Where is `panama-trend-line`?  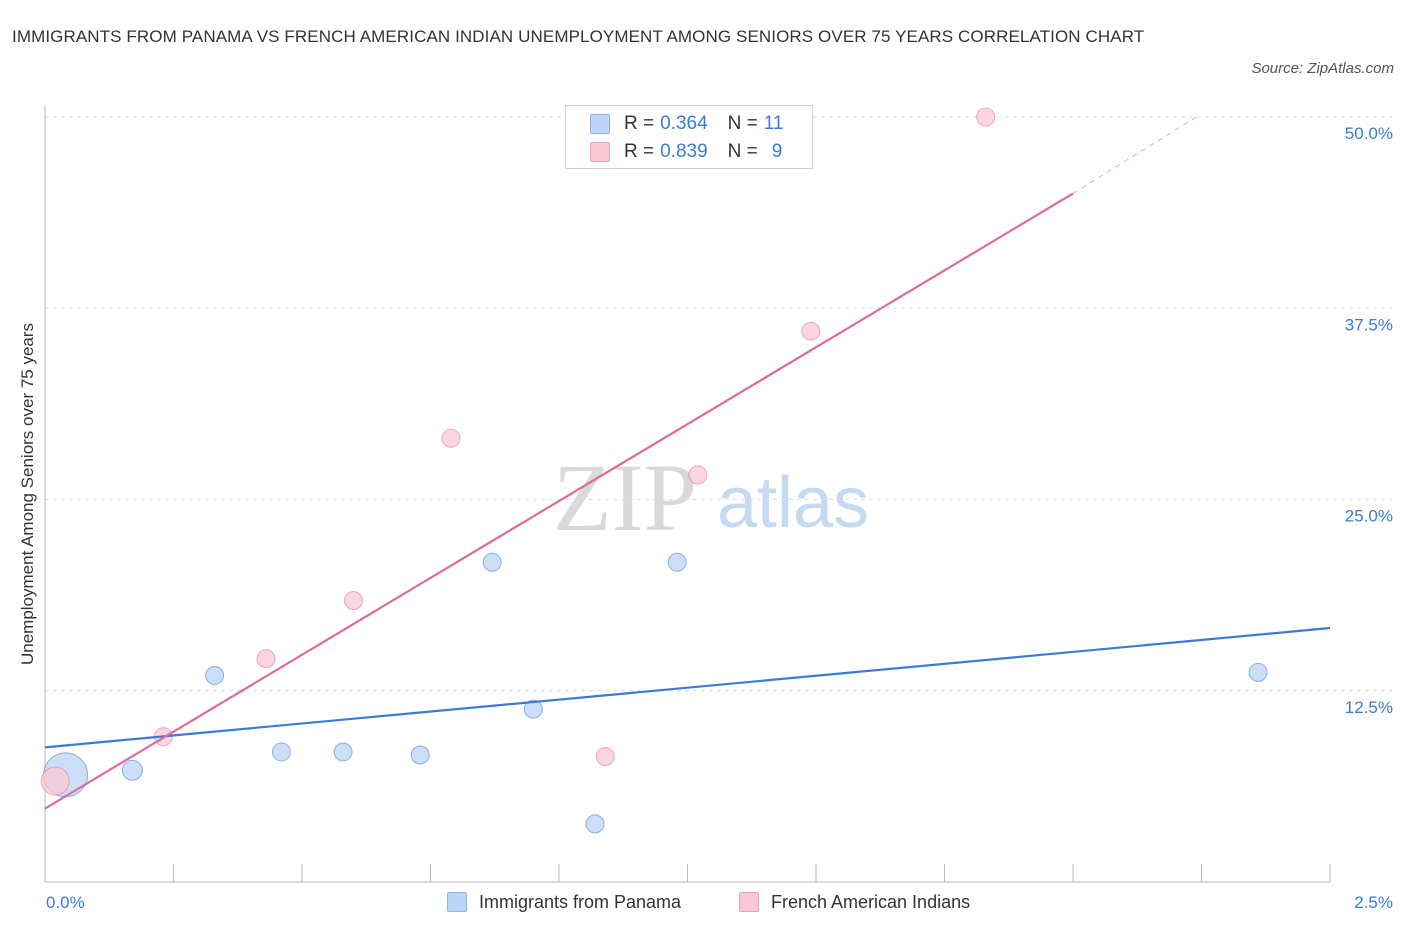
panama-trend-line is located at coordinates (687, 687).